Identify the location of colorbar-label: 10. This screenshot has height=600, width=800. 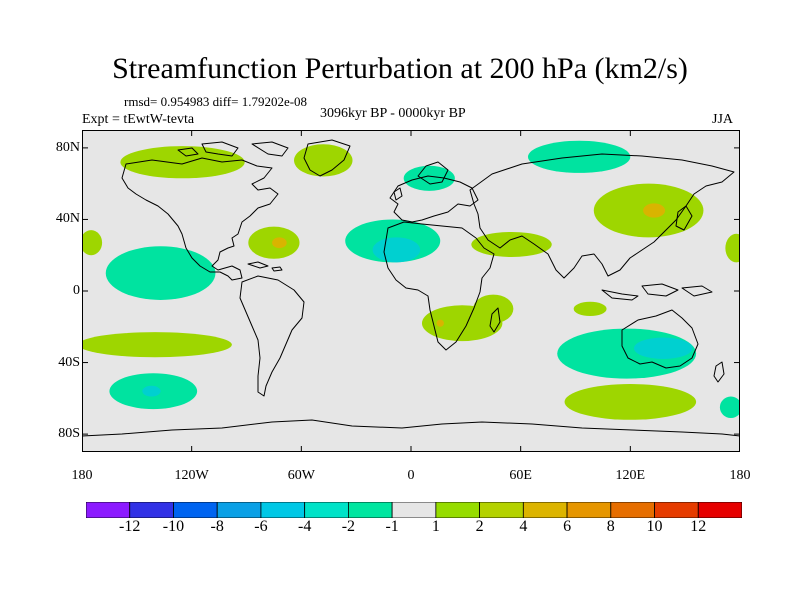
(654, 526).